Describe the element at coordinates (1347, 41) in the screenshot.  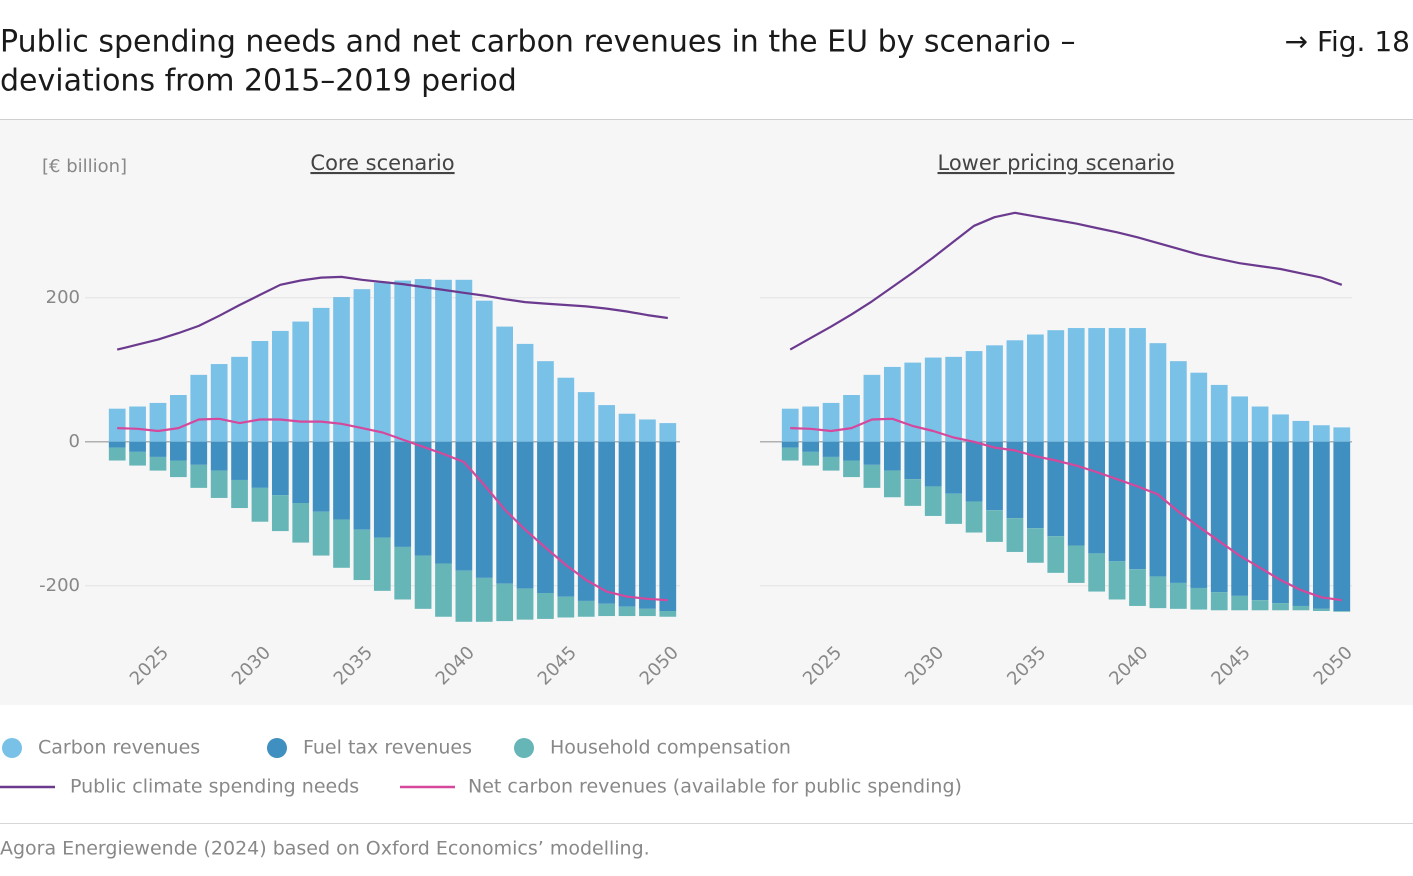
I see `fig-label: → Fig. 18` at that location.